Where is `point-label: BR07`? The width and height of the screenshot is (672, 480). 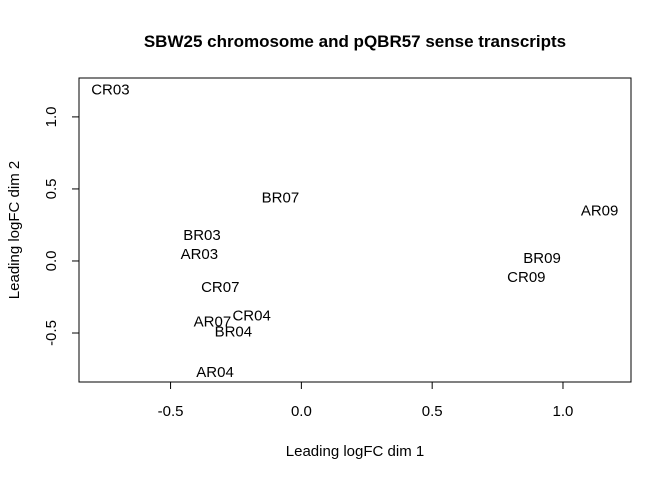 point-label: BR07 is located at coordinates (281, 198).